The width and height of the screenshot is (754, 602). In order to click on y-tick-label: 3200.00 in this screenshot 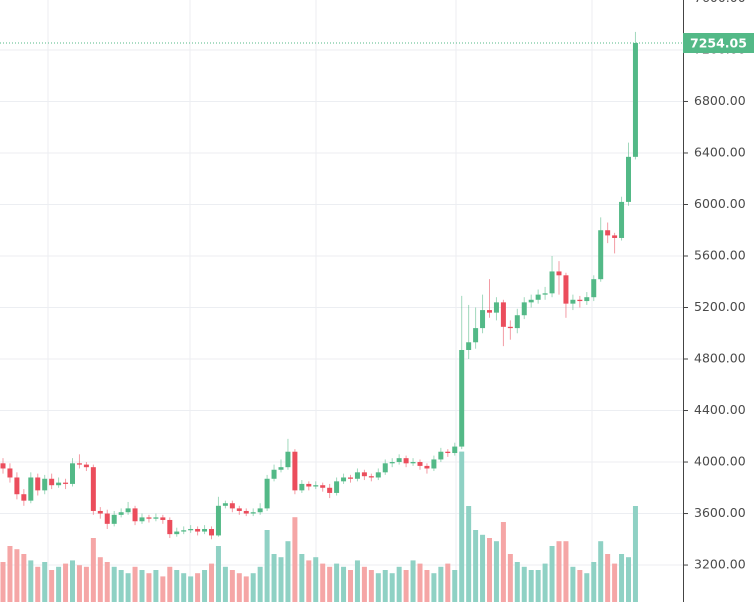, I will do `click(720, 564)`.